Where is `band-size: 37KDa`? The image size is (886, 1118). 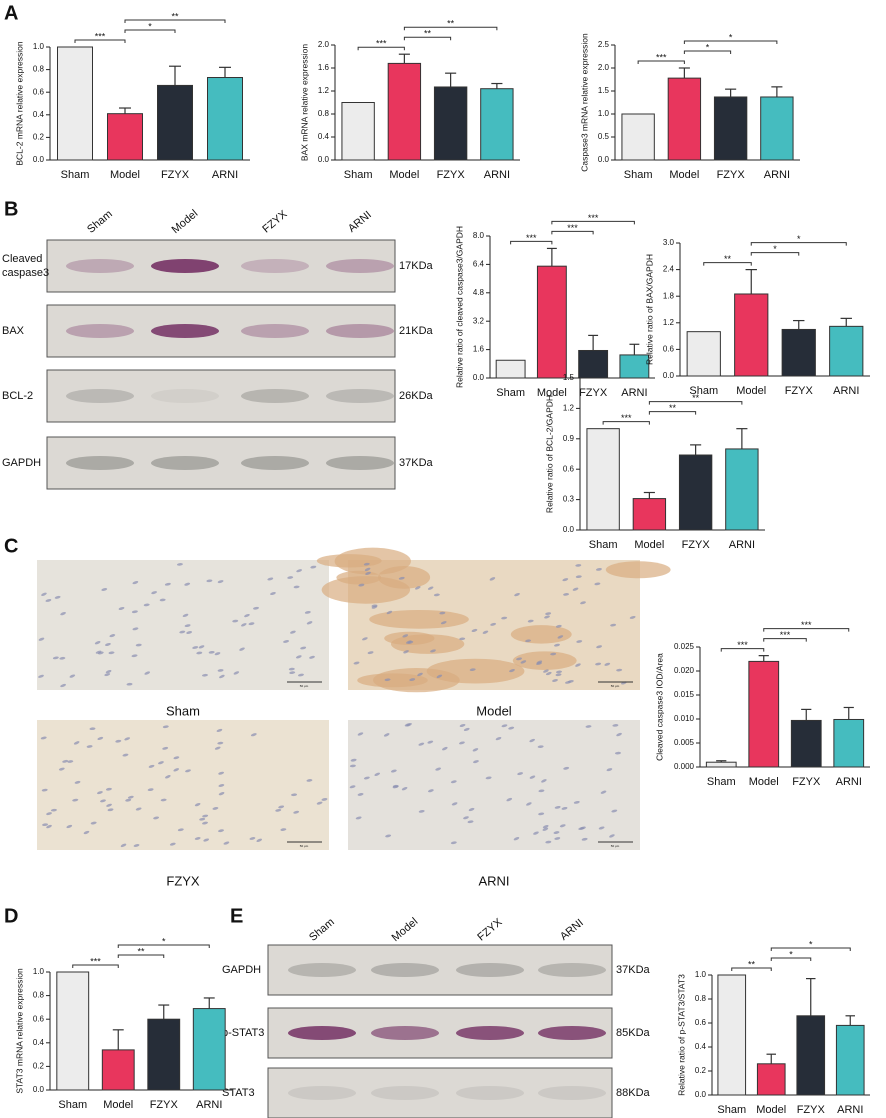
band-size: 37KDa is located at coordinates (416, 463).